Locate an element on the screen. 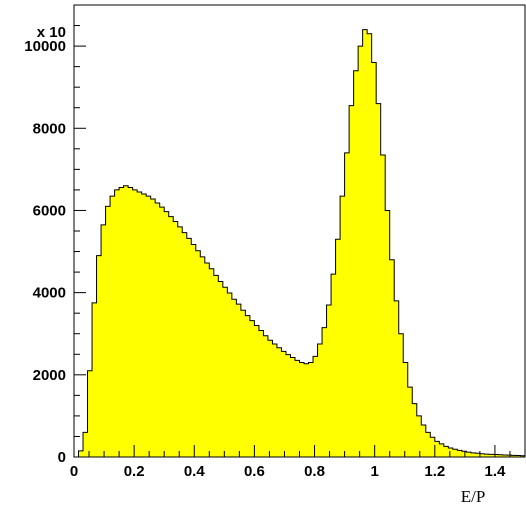 This screenshot has width=526, height=508. y-tick-label: 6000 is located at coordinates (49, 210).